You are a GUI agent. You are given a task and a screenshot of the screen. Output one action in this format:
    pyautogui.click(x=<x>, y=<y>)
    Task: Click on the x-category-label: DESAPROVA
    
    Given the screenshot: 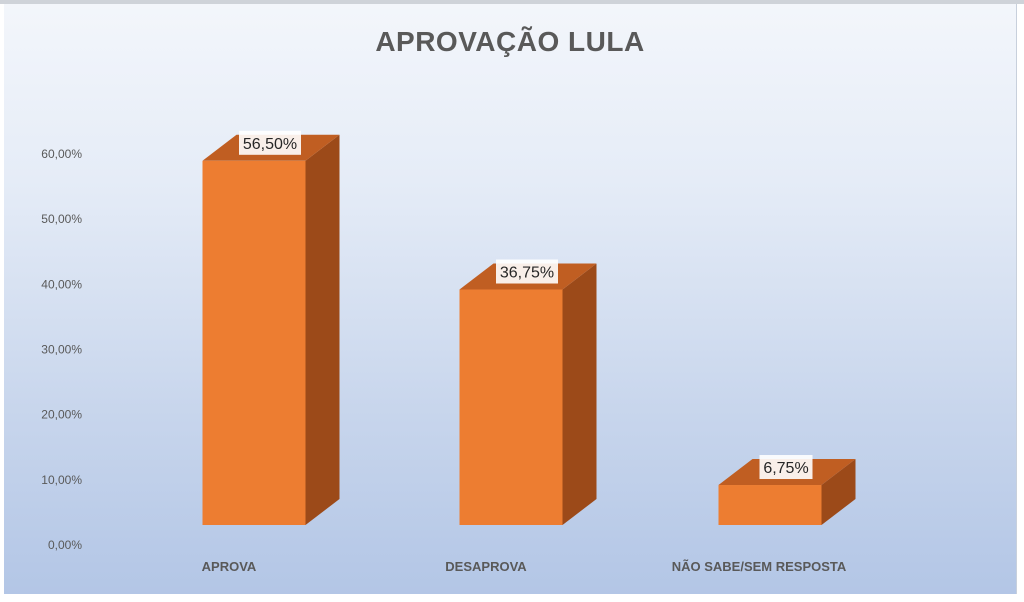 What is the action you would take?
    pyautogui.click(x=486, y=566)
    